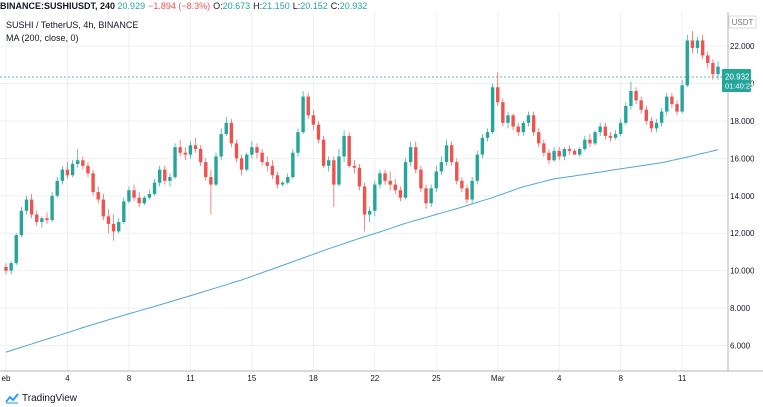 This screenshot has height=407, width=763. I want to click on brand-name: TradingView, so click(50, 398).